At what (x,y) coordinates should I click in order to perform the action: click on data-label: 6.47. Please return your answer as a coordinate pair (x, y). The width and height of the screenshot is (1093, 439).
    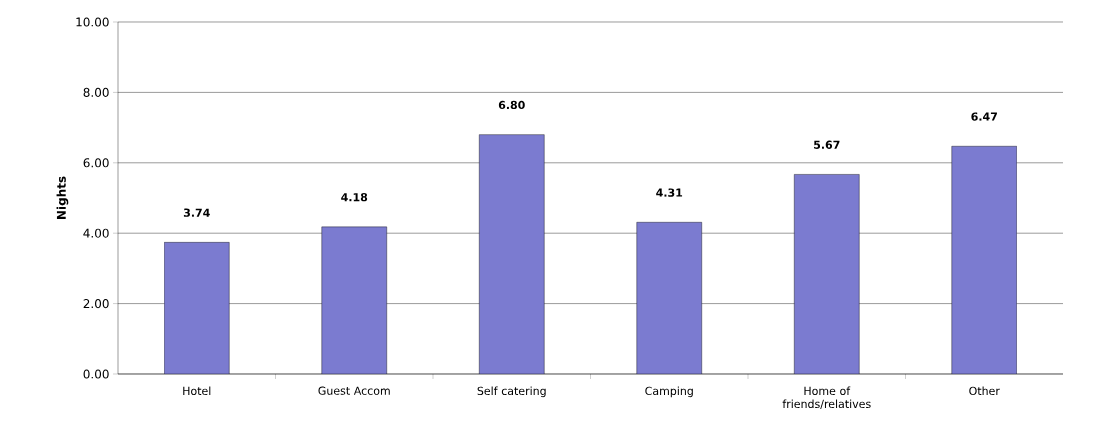
    Looking at the image, I should click on (984, 116).